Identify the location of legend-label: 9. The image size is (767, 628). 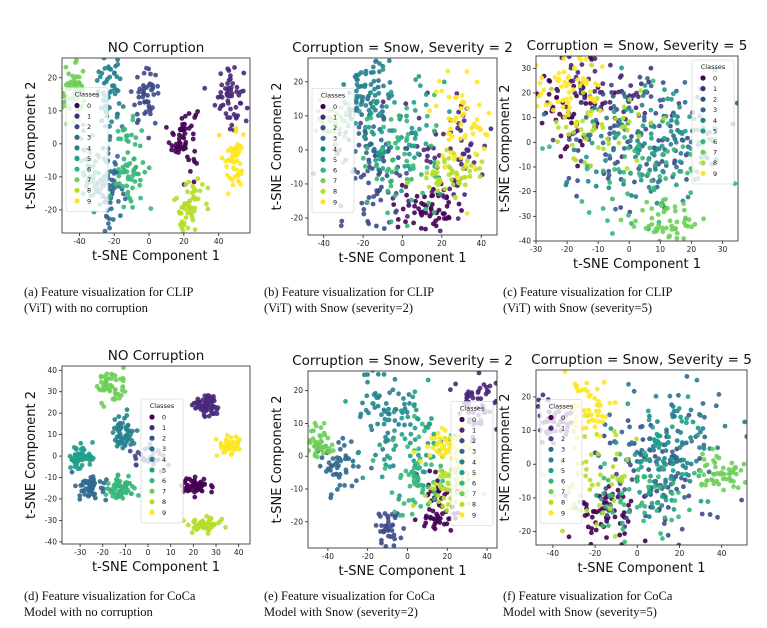
(563, 513).